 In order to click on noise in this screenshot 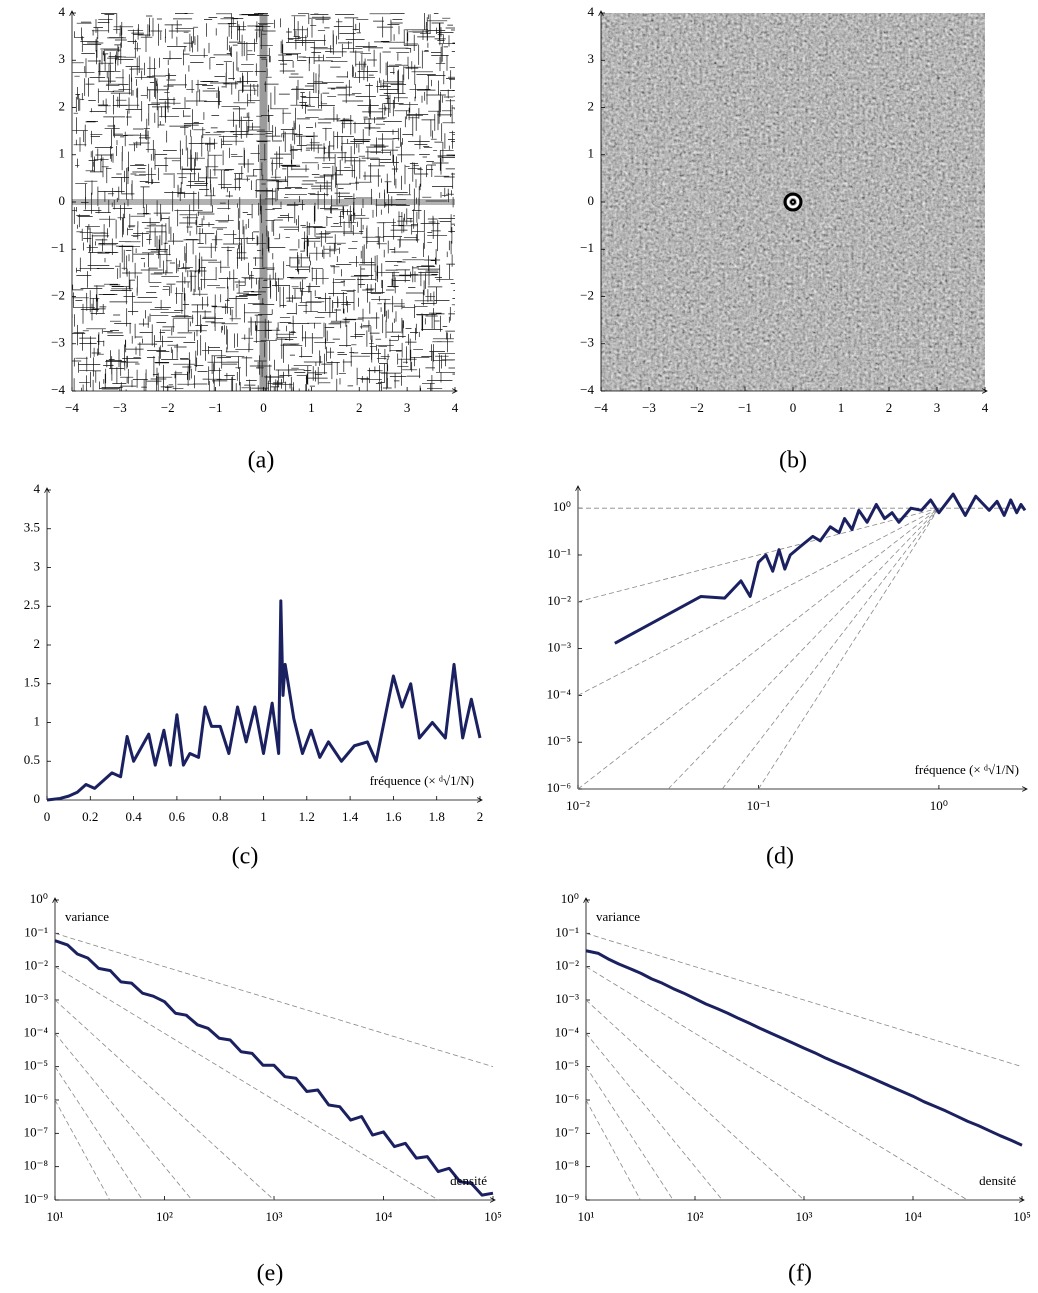, I will do `click(793, 202)`.